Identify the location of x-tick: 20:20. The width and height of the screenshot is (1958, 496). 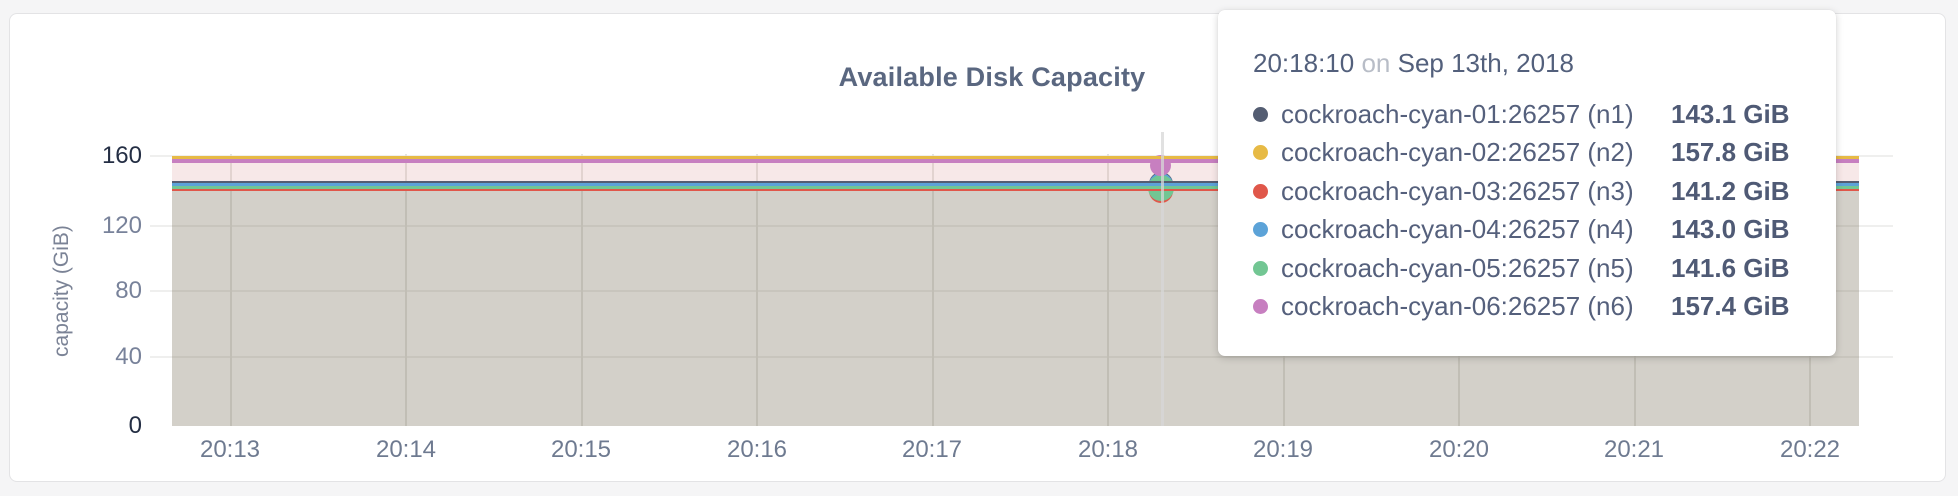
(1459, 449).